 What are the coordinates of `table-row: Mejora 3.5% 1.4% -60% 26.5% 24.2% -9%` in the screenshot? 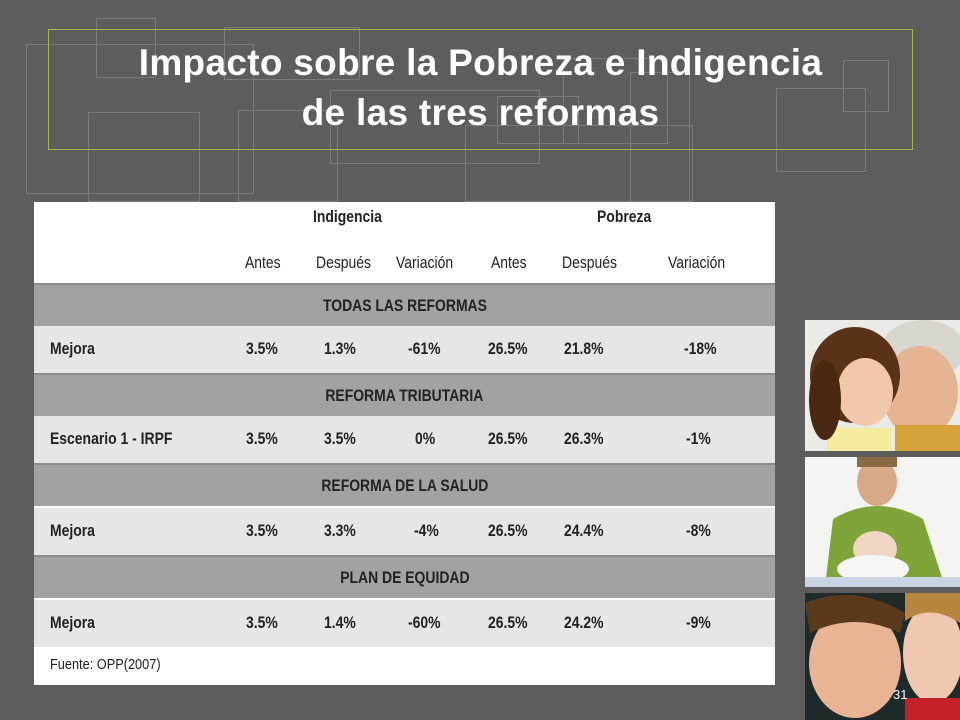 It's located at (404, 623).